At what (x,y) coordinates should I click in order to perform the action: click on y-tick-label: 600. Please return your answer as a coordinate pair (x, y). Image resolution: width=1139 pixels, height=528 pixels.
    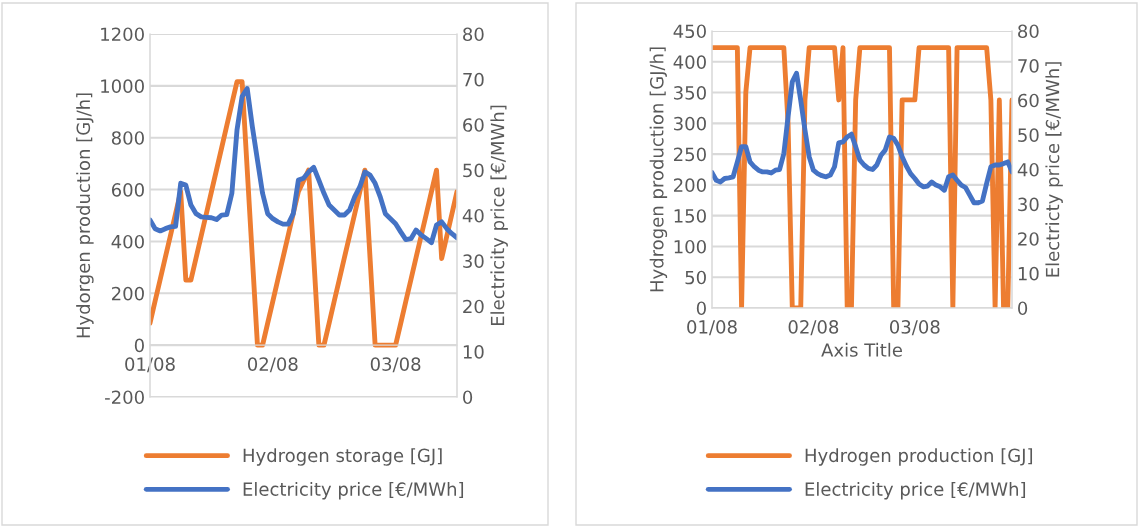
    Looking at the image, I should click on (127, 190).